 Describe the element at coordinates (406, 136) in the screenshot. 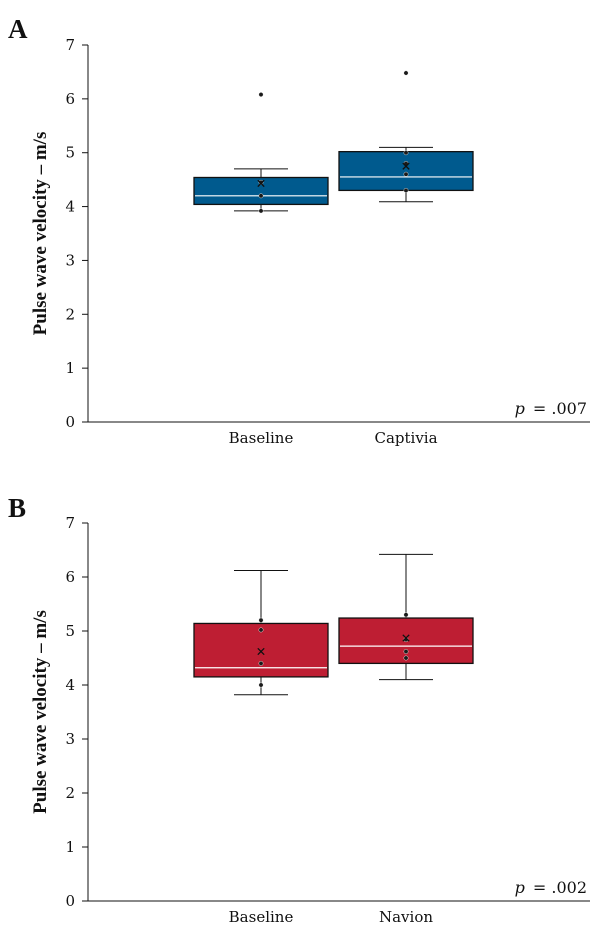

I see `box-captivia` at that location.